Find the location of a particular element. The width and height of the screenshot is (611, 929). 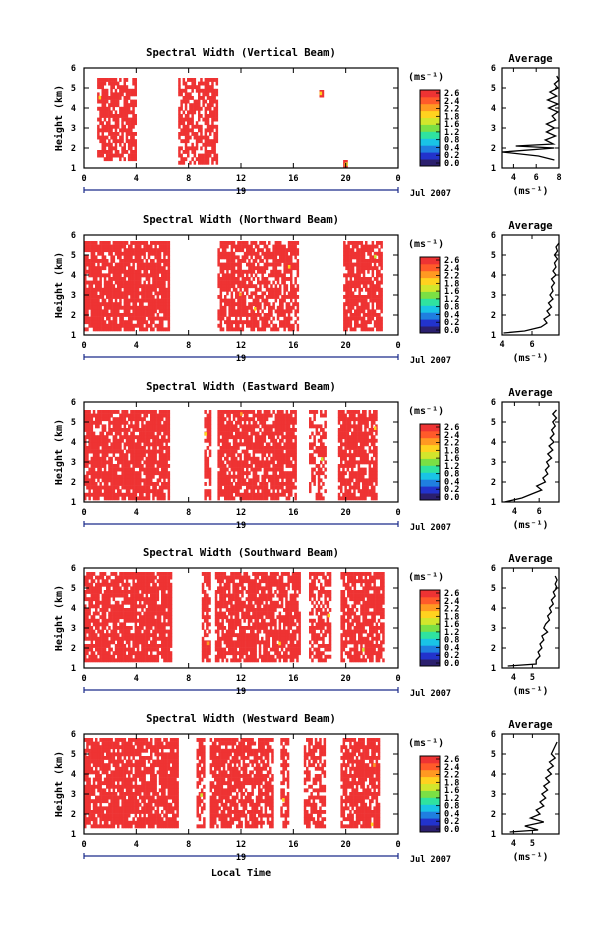

colorbar-unit-label: (ms⁻¹) is located at coordinates (426, 77).